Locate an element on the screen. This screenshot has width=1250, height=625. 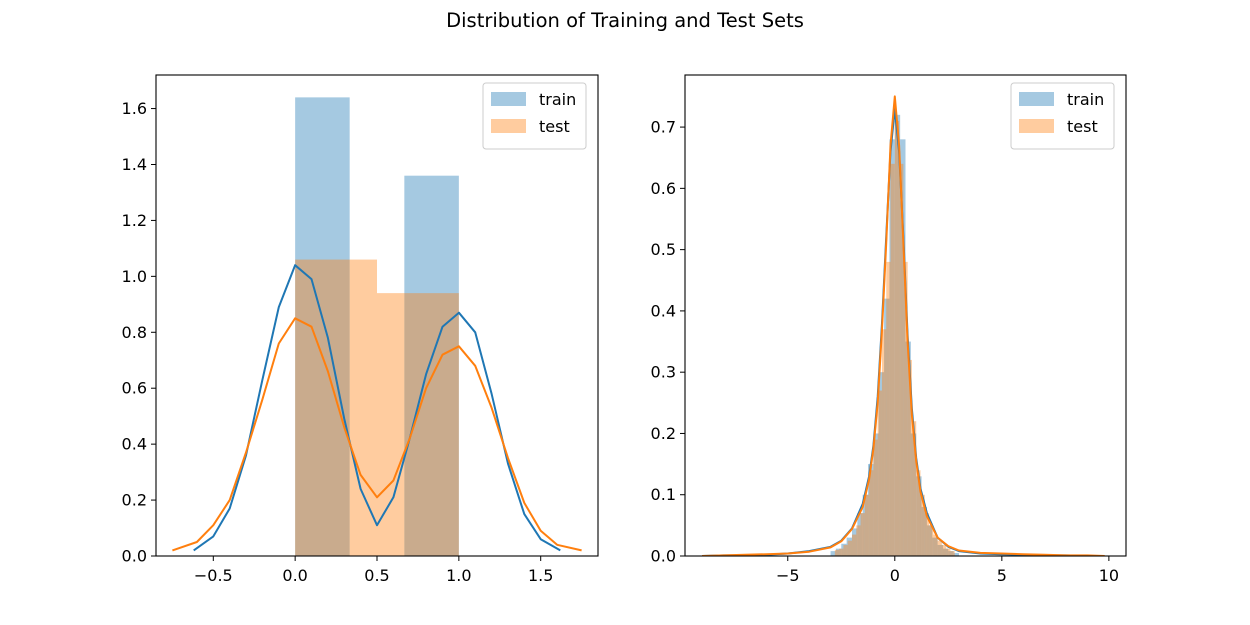
x-tick-label: 0.0 is located at coordinates (294, 575).